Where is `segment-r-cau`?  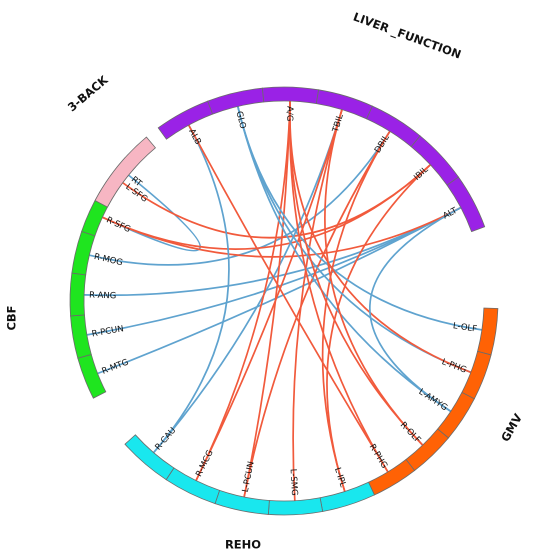 segment-r-cau is located at coordinates (149, 457).